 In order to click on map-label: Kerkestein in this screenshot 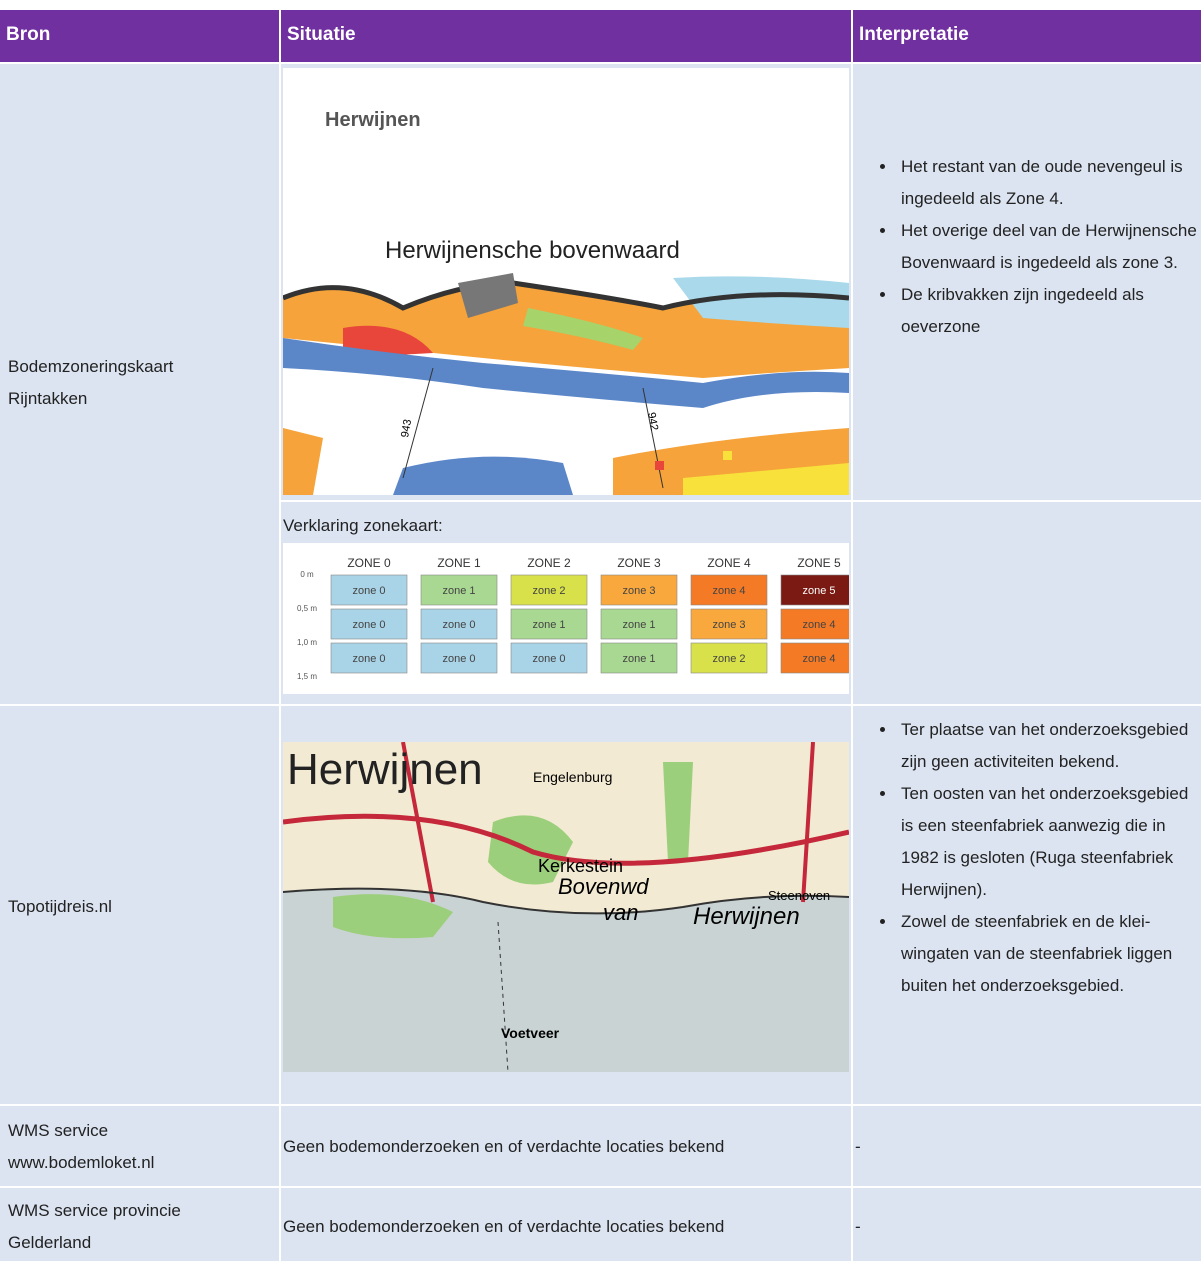, I will do `click(580, 866)`.